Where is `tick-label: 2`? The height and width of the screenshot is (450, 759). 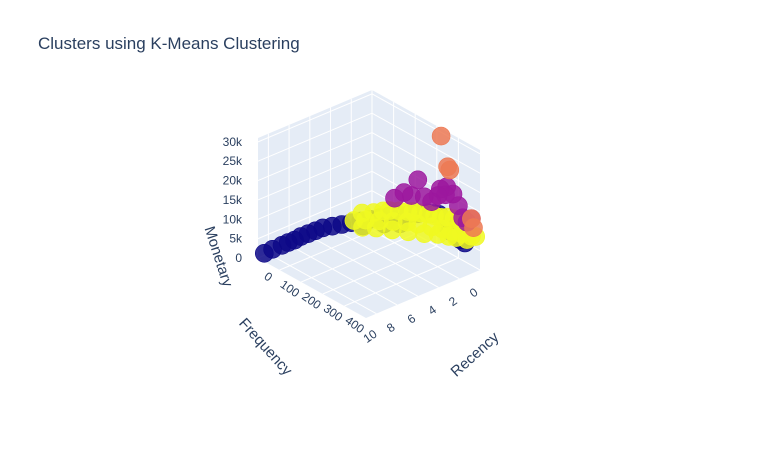 tick-label: 2 is located at coordinates (453, 301).